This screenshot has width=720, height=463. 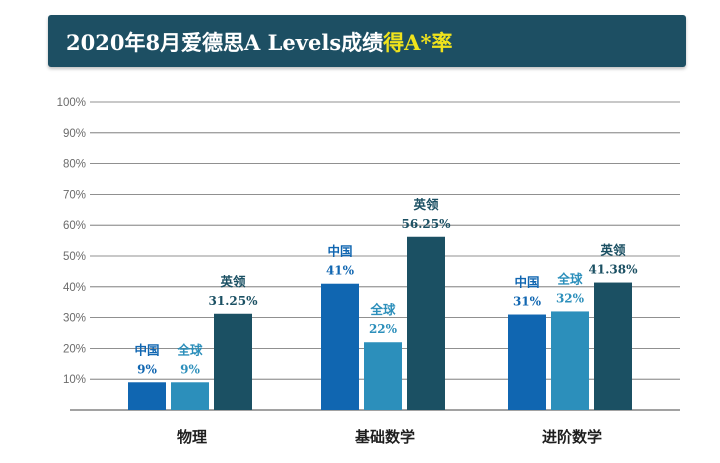 I want to click on y-tick-label: 20%, so click(x=74, y=349).